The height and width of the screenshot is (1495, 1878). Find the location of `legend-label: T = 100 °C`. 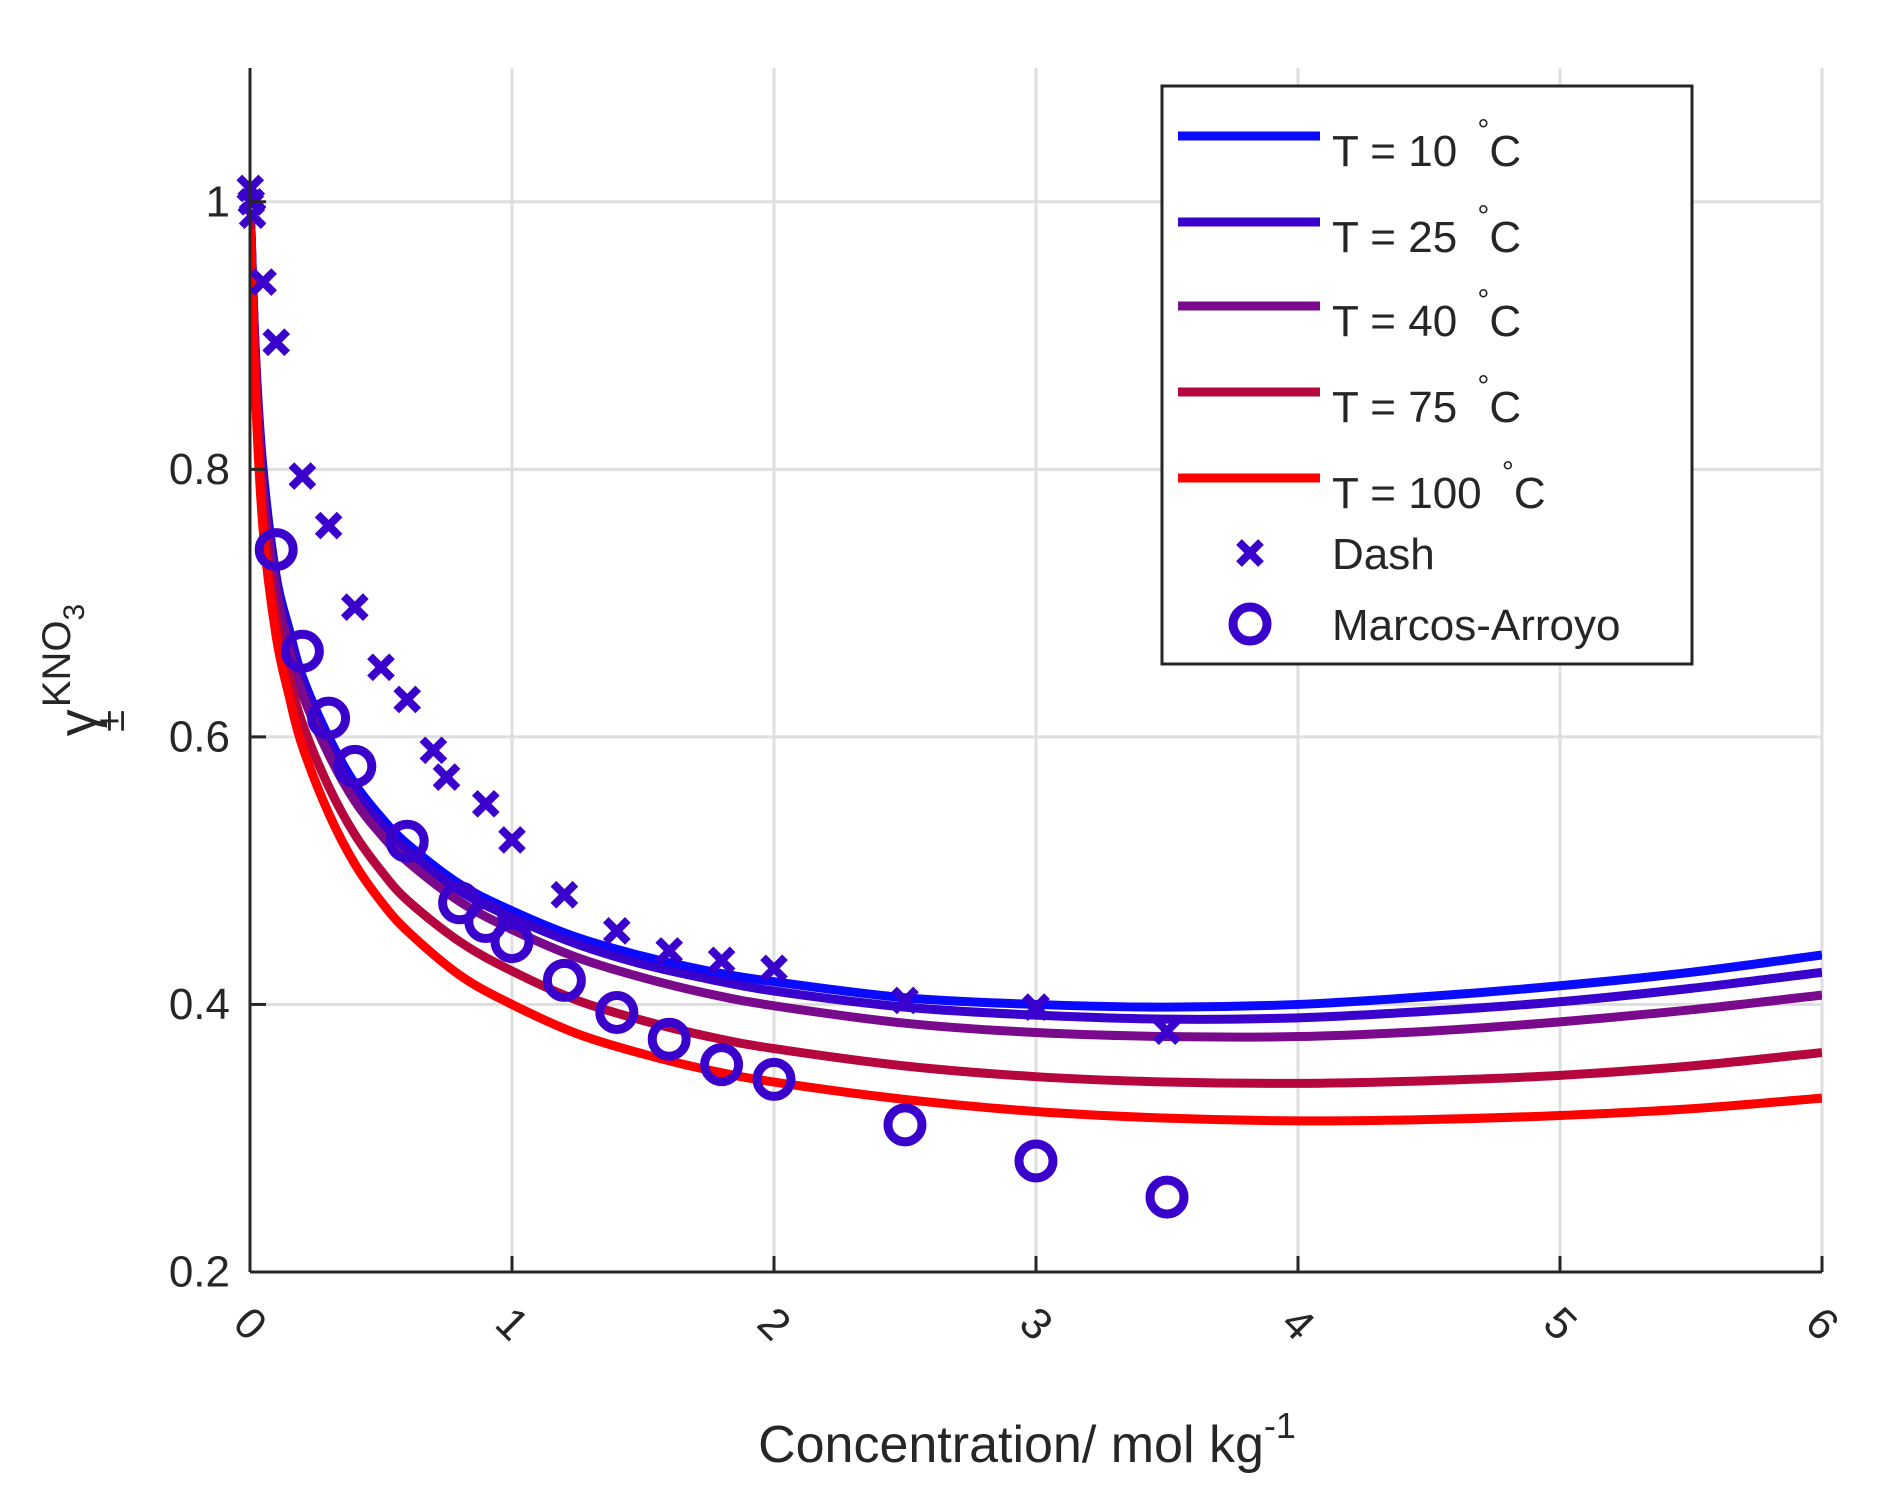

legend-label: T = 100 °C is located at coordinates (1439, 487).